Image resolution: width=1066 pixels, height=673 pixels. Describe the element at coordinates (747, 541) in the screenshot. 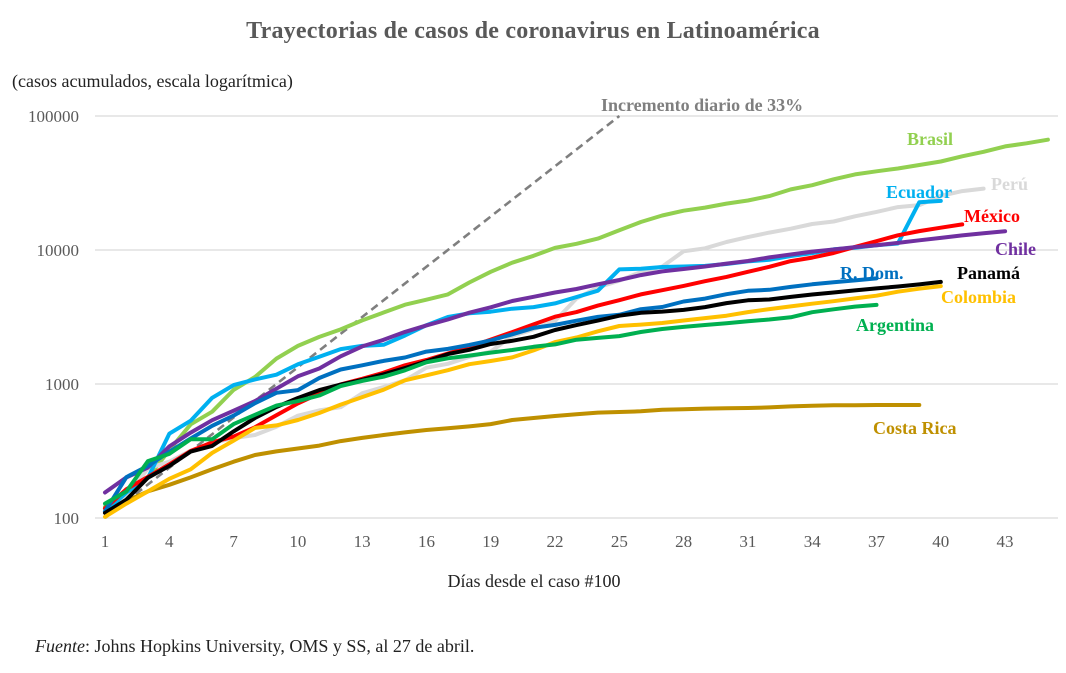

I see `x-tick-label: 31` at that location.